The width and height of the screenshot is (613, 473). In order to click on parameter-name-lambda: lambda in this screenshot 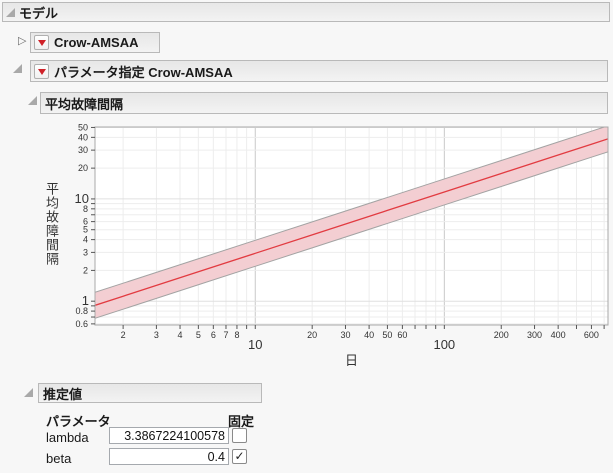, I will do `click(67, 437)`.